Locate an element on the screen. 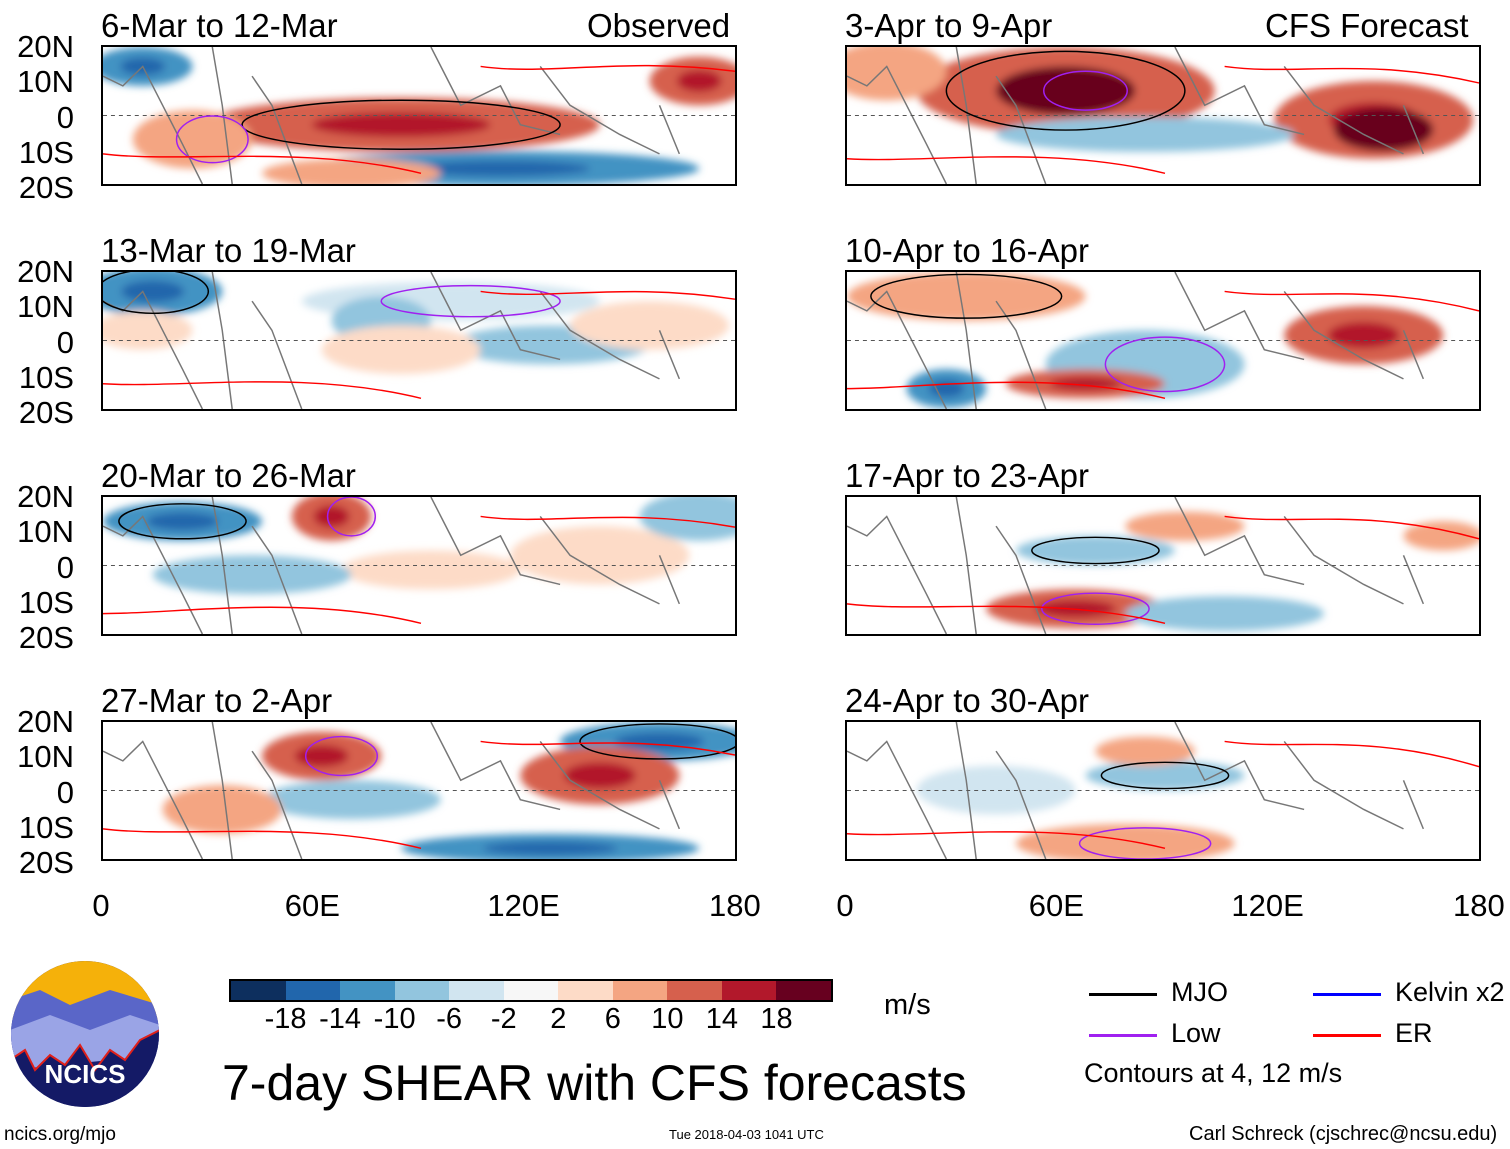  svg-text: NCICS is located at coordinates (85, 1074).